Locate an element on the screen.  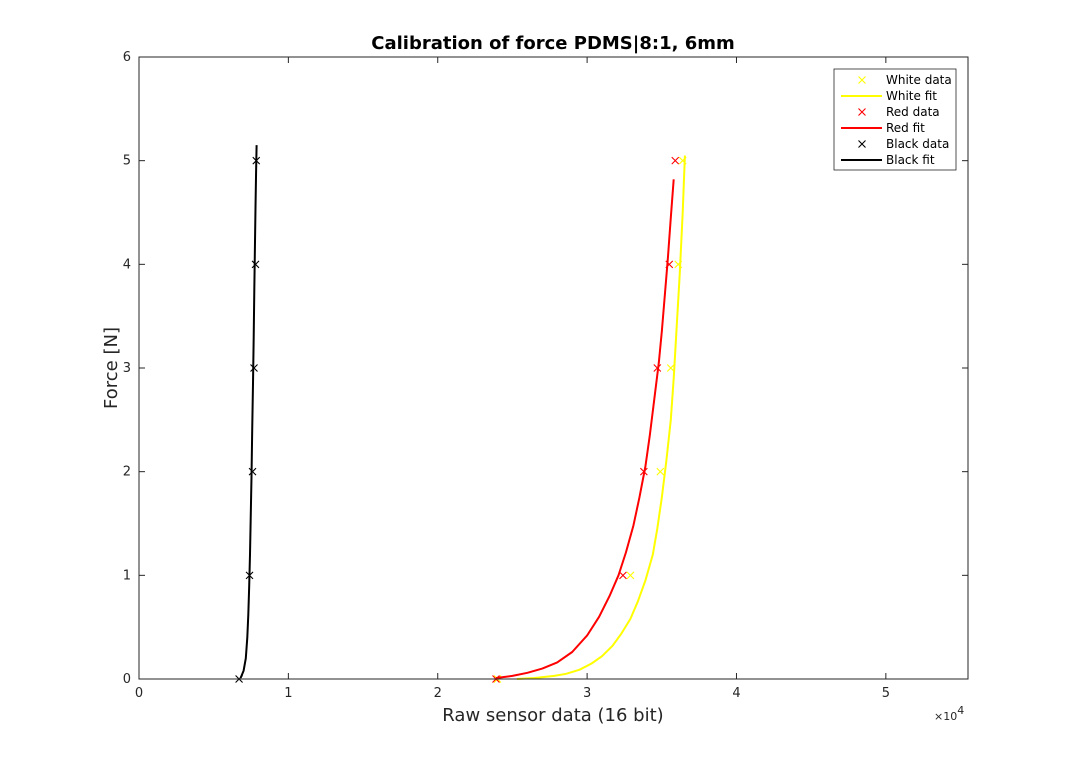
legend-label: White data is located at coordinates (919, 80).